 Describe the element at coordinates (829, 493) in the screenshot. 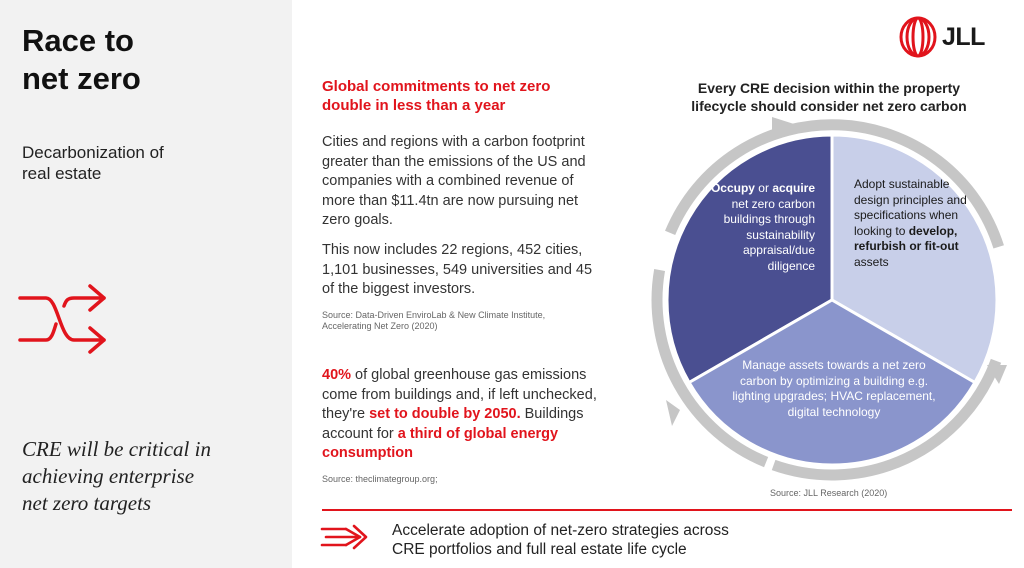

I see `source-jll-research: Source: JLL Research (2020)` at that location.